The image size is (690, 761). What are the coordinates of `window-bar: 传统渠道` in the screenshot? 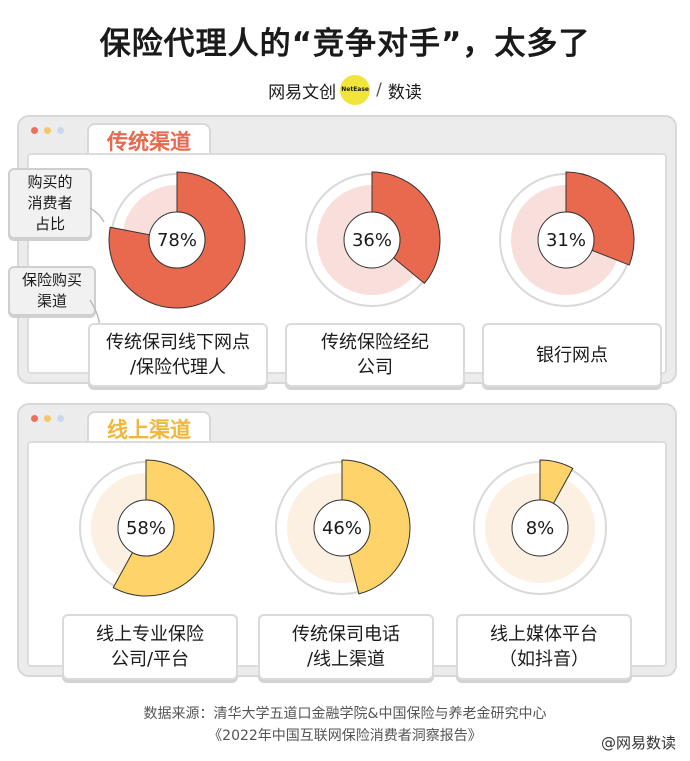 It's located at (347, 137).